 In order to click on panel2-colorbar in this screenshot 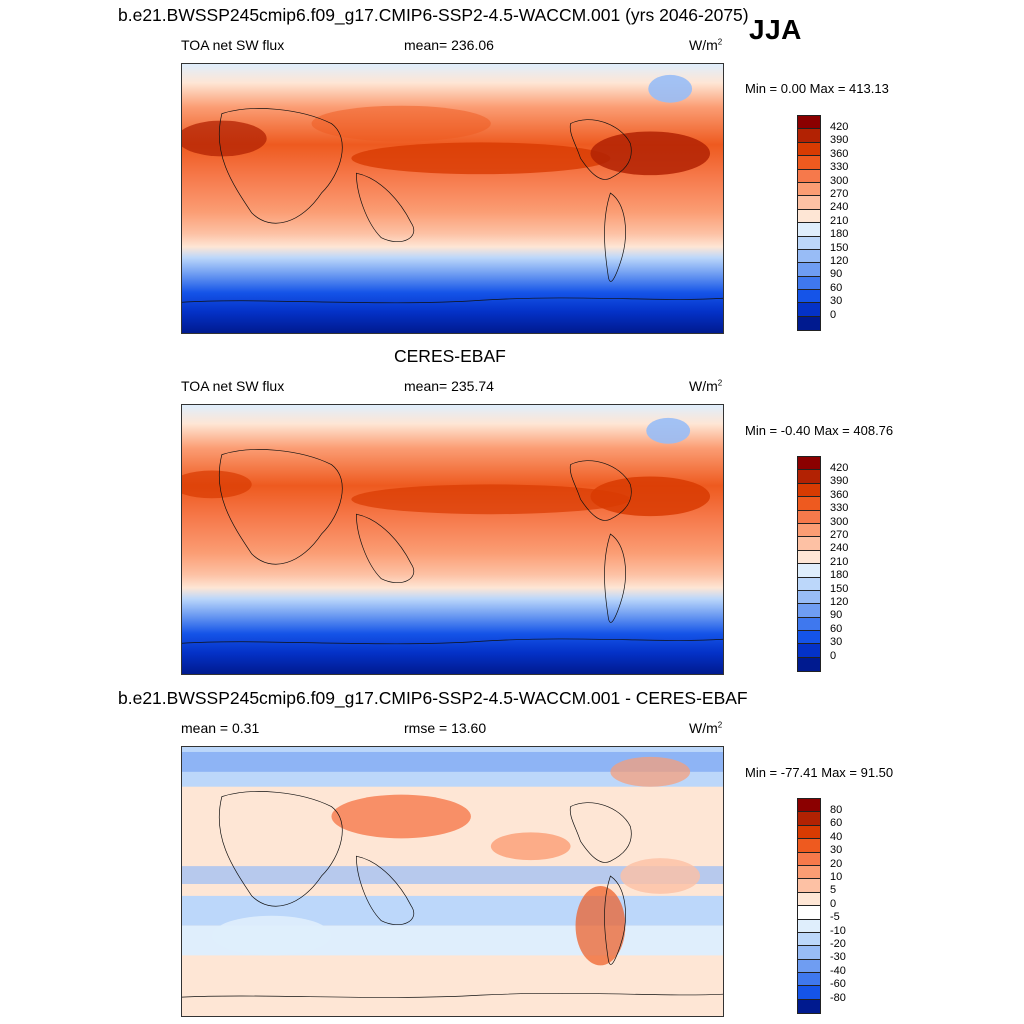, I will do `click(809, 564)`.